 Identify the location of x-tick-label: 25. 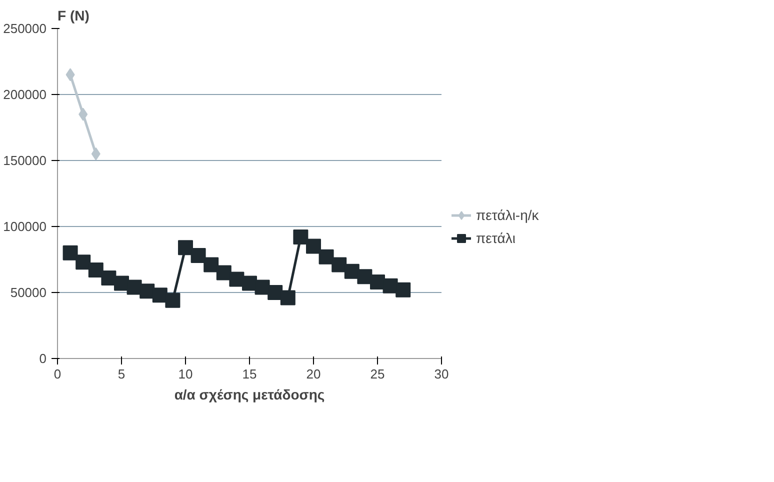
(377, 374).